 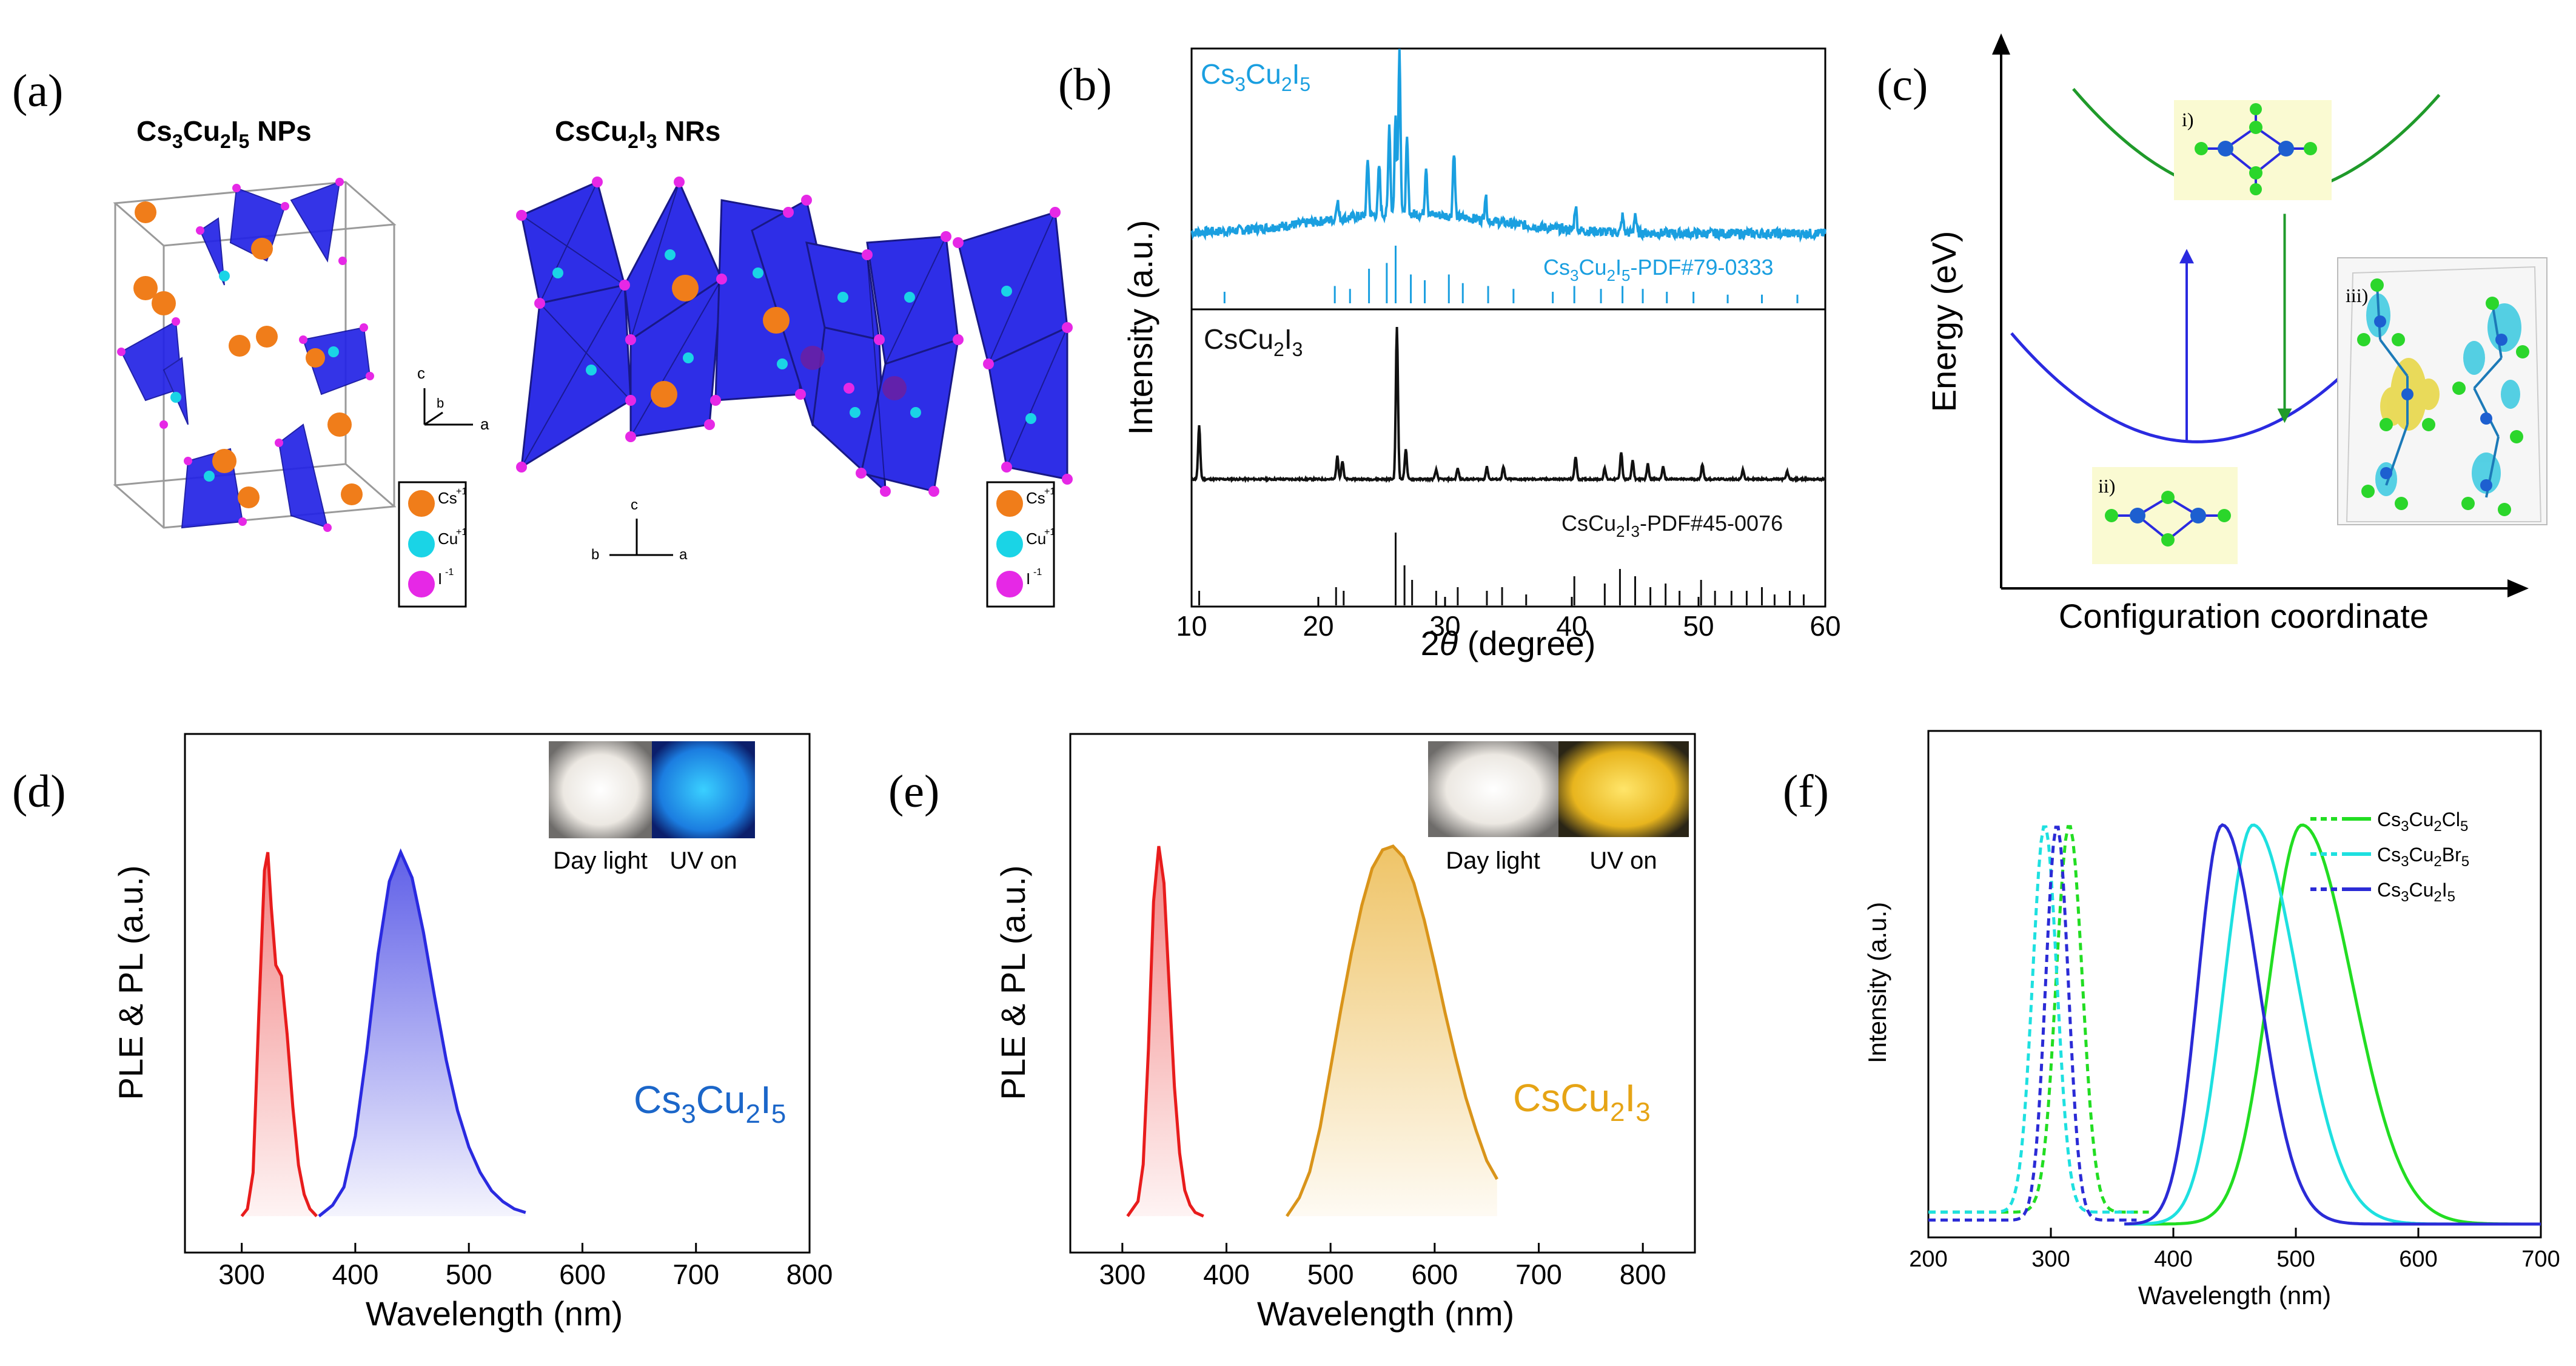 What do you see at coordinates (421, 373) in the screenshot?
I see `svg-text: c` at bounding box center [421, 373].